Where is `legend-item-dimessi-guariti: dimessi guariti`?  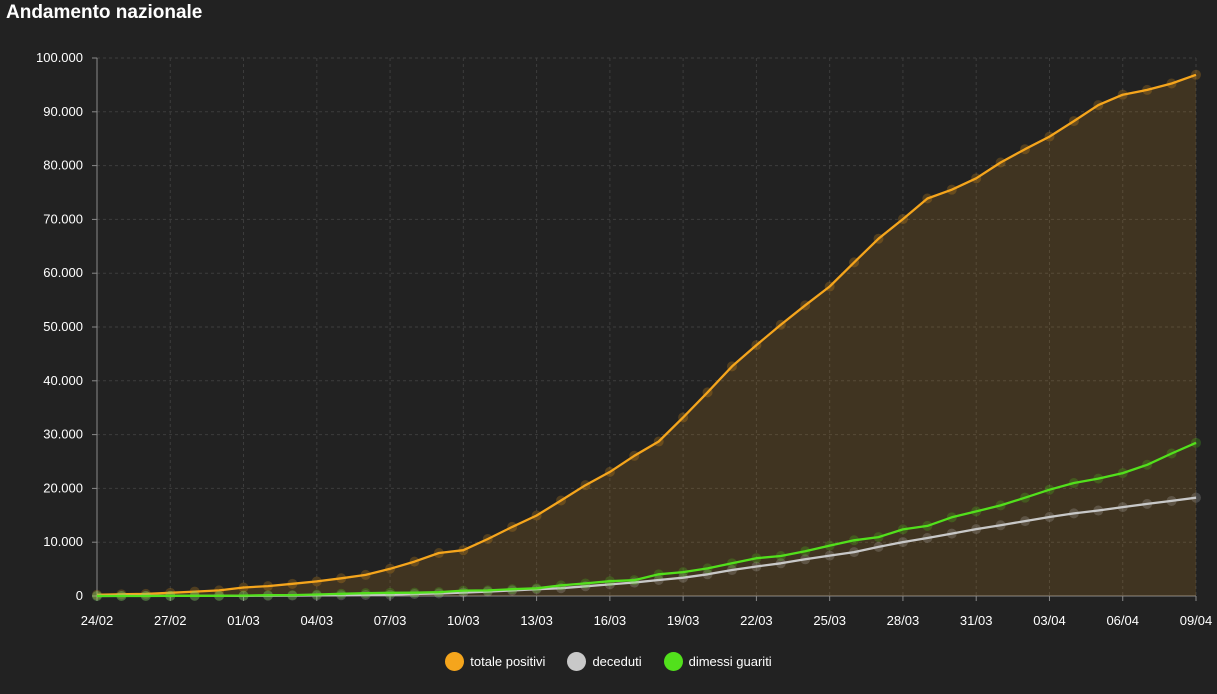
legend-item-dimessi-guariti: dimessi guariti is located at coordinates (717, 661).